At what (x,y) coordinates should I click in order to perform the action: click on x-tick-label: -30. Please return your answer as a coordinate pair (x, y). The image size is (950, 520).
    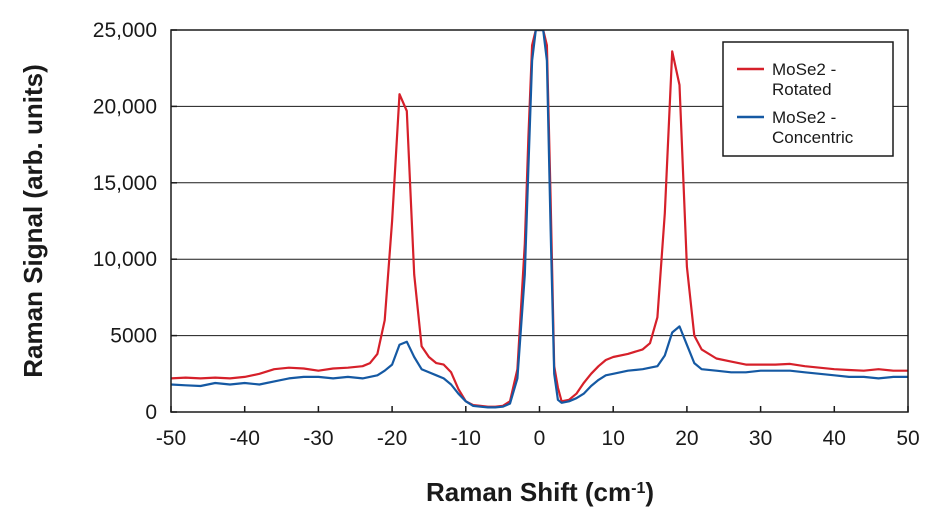
    Looking at the image, I should click on (318, 438).